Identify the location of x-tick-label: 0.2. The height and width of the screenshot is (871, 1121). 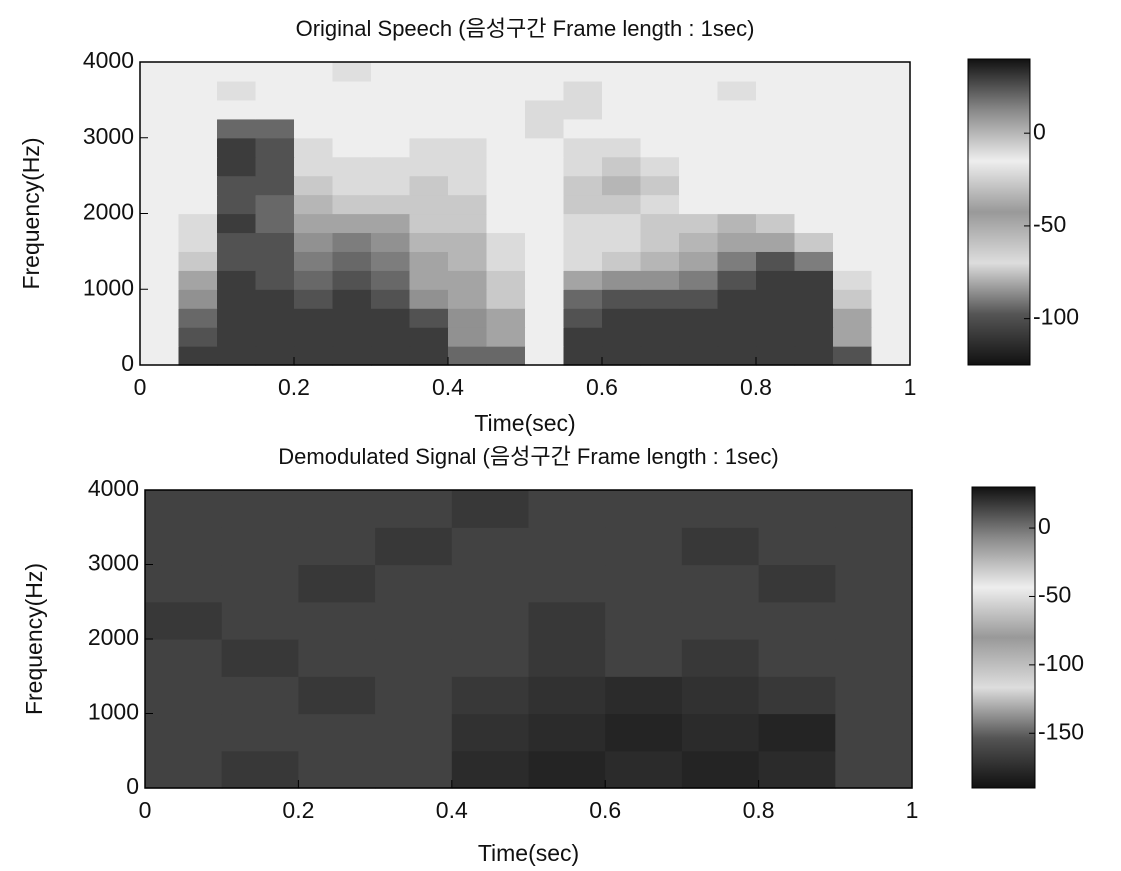
(294, 387).